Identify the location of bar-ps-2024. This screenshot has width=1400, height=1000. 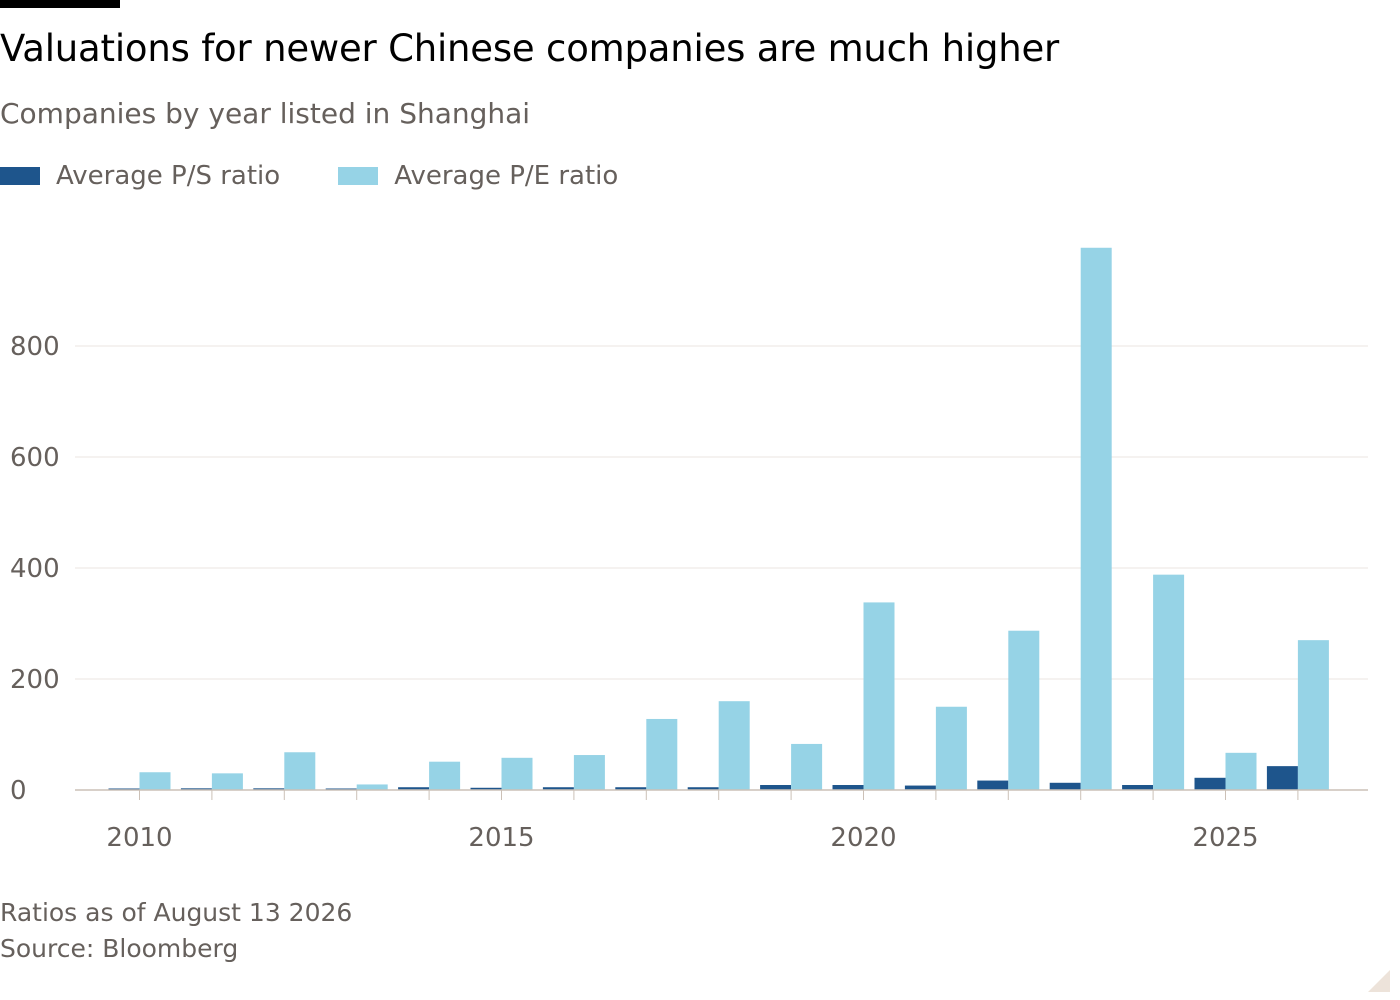
(1138, 787).